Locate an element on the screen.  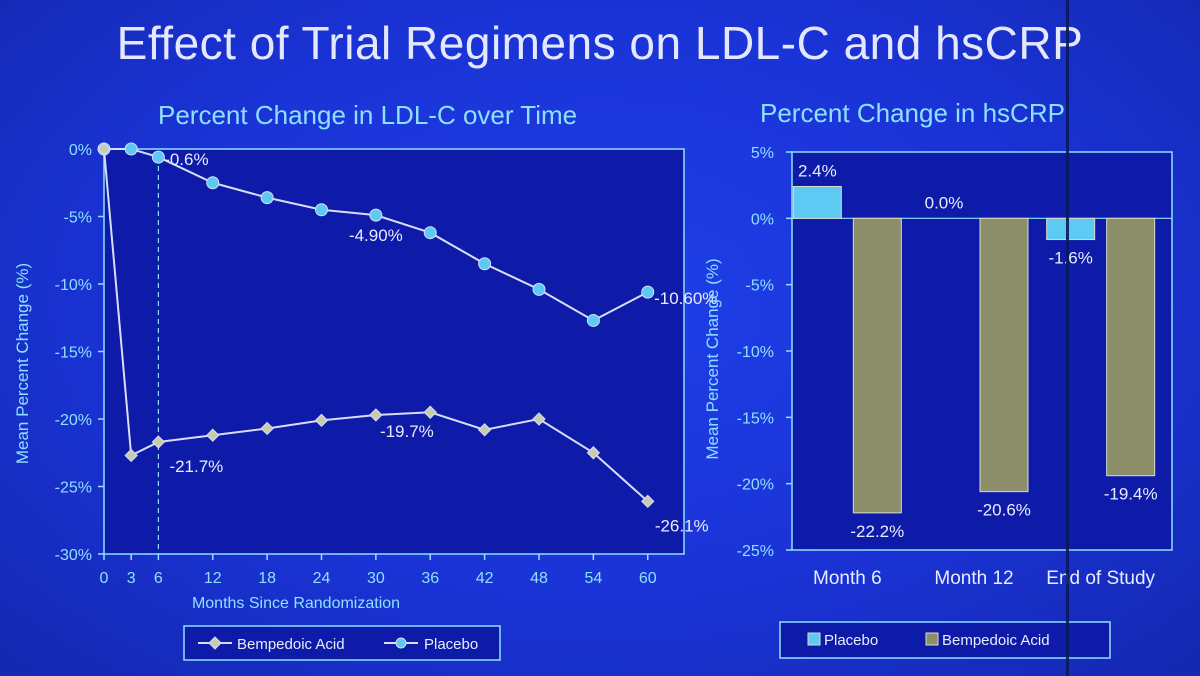
hscrp-bar-label-placebo: 2.4% is located at coordinates (817, 170).